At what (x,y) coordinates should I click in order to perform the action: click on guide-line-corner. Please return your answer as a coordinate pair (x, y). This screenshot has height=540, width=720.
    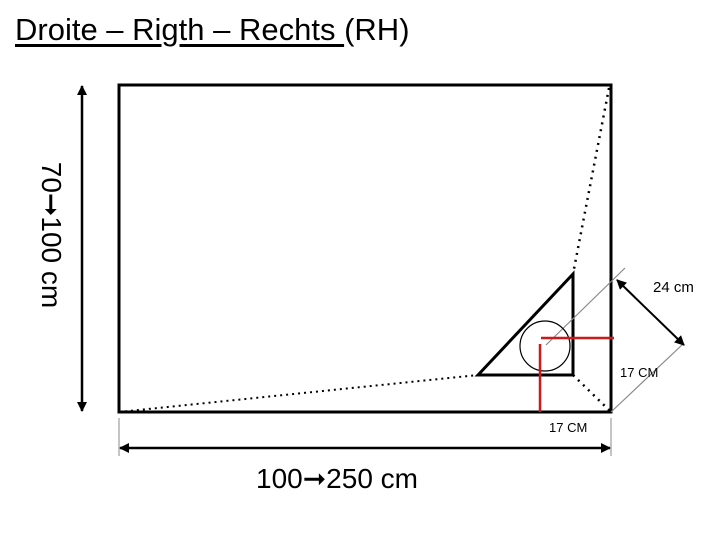
    Looking at the image, I should click on (647, 378).